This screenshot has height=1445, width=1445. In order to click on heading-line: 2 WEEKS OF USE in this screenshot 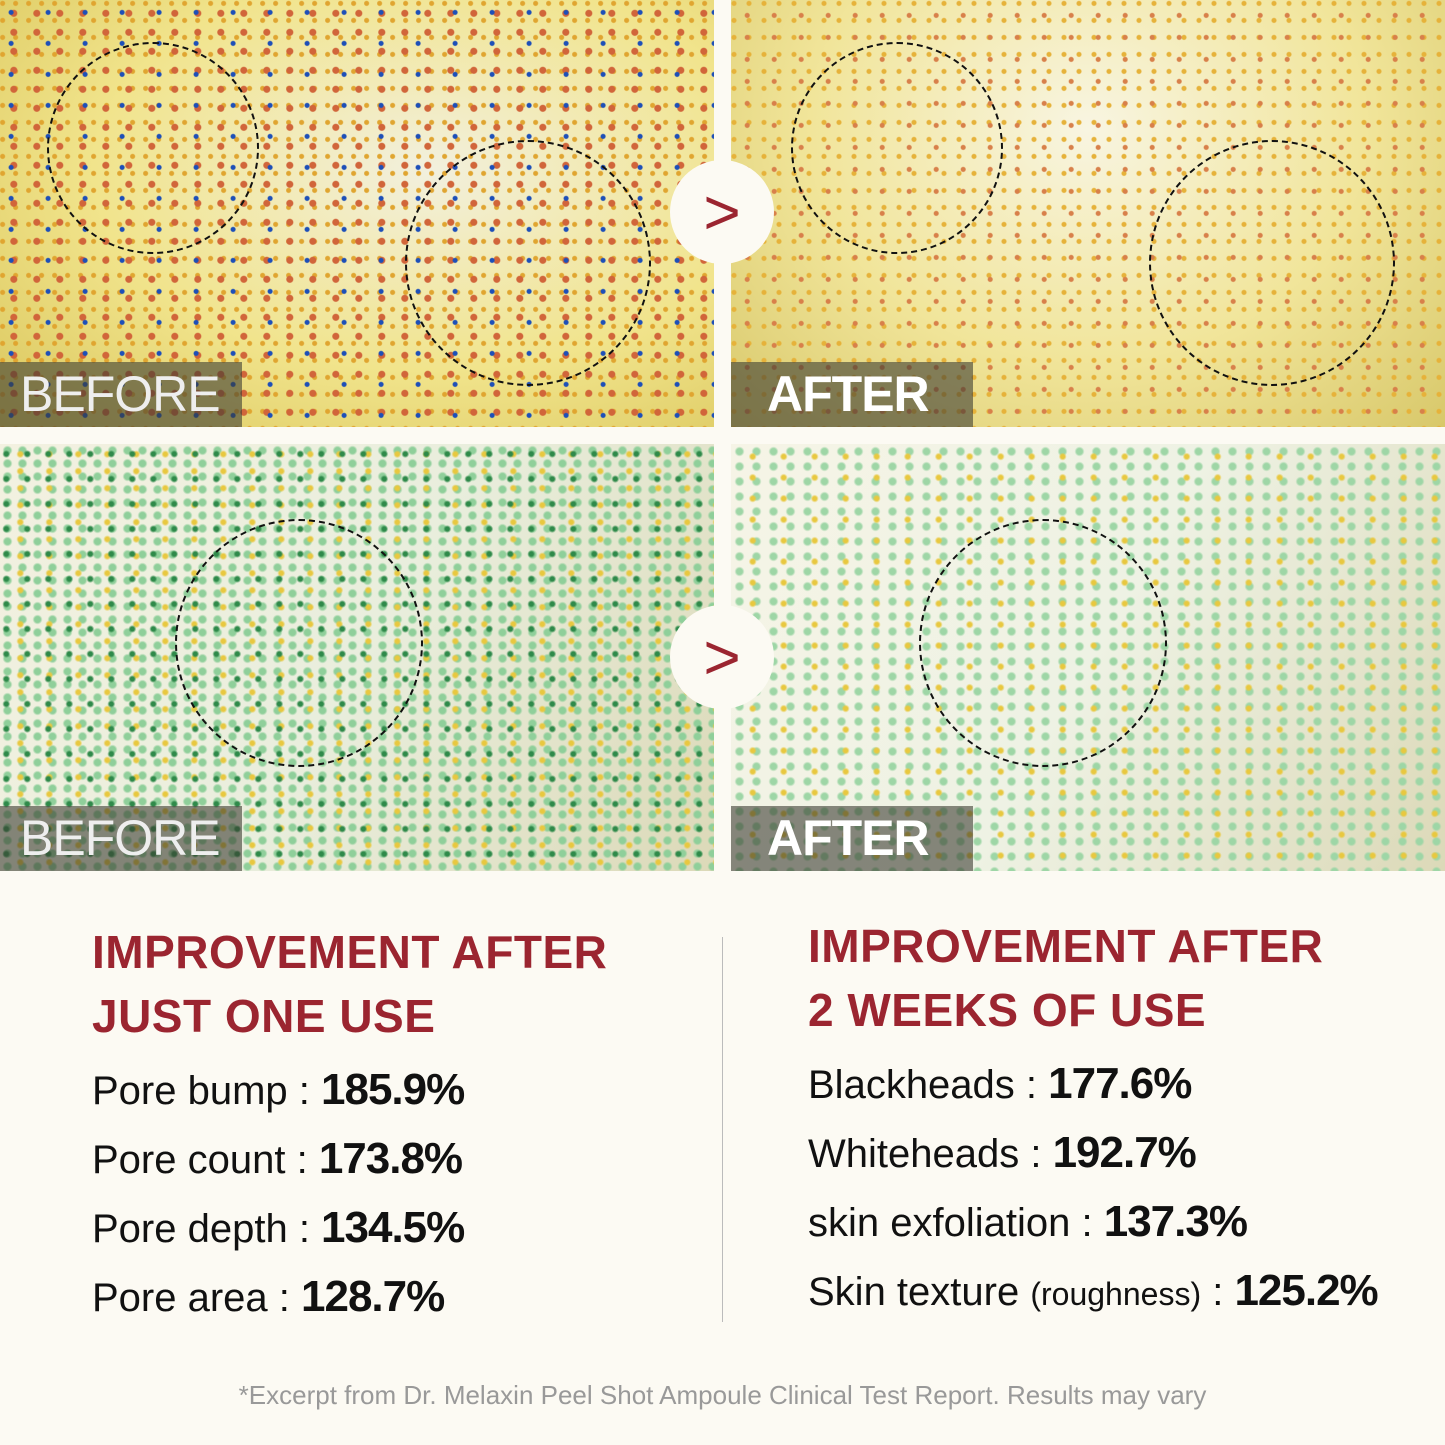, I will do `click(1007, 1010)`.